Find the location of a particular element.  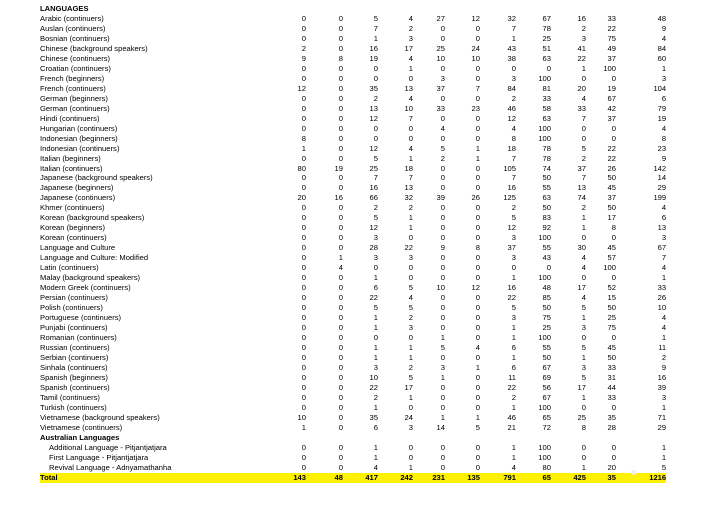

table-row: Turkish (continuers) 0 0 1 0 0 0 1 100 0 0 1 is located at coordinates (353, 408).